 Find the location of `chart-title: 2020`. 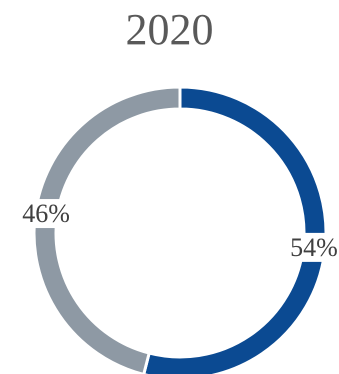

chart-title: 2020 is located at coordinates (169, 29).